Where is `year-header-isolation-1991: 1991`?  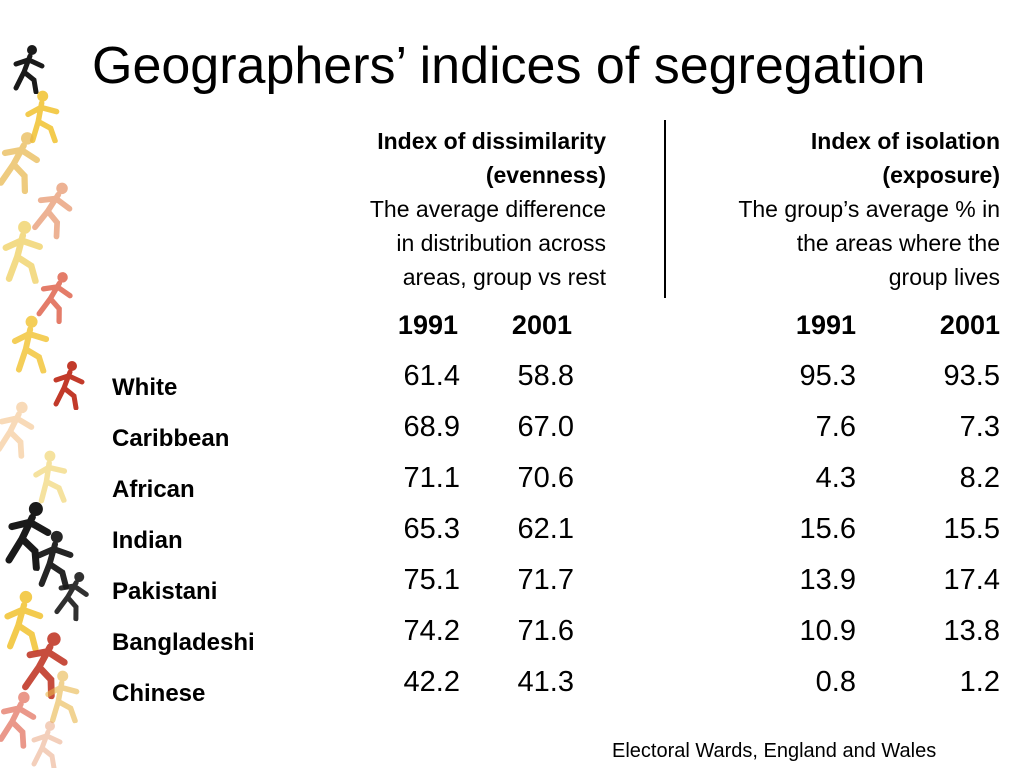 year-header-isolation-1991: 1991 is located at coordinates (825, 325).